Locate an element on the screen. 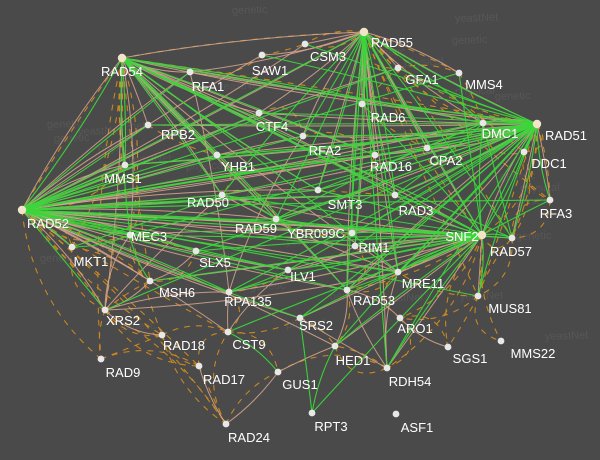  graph-node: CSM3 is located at coordinates (323, 52).